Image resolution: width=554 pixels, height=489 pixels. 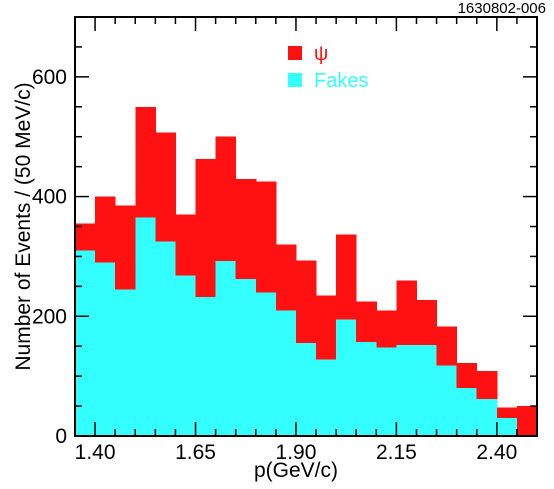 What do you see at coordinates (23, 226) in the screenshot?
I see `y-axis-label: Number of Events / (50 MeV/c)` at bounding box center [23, 226].